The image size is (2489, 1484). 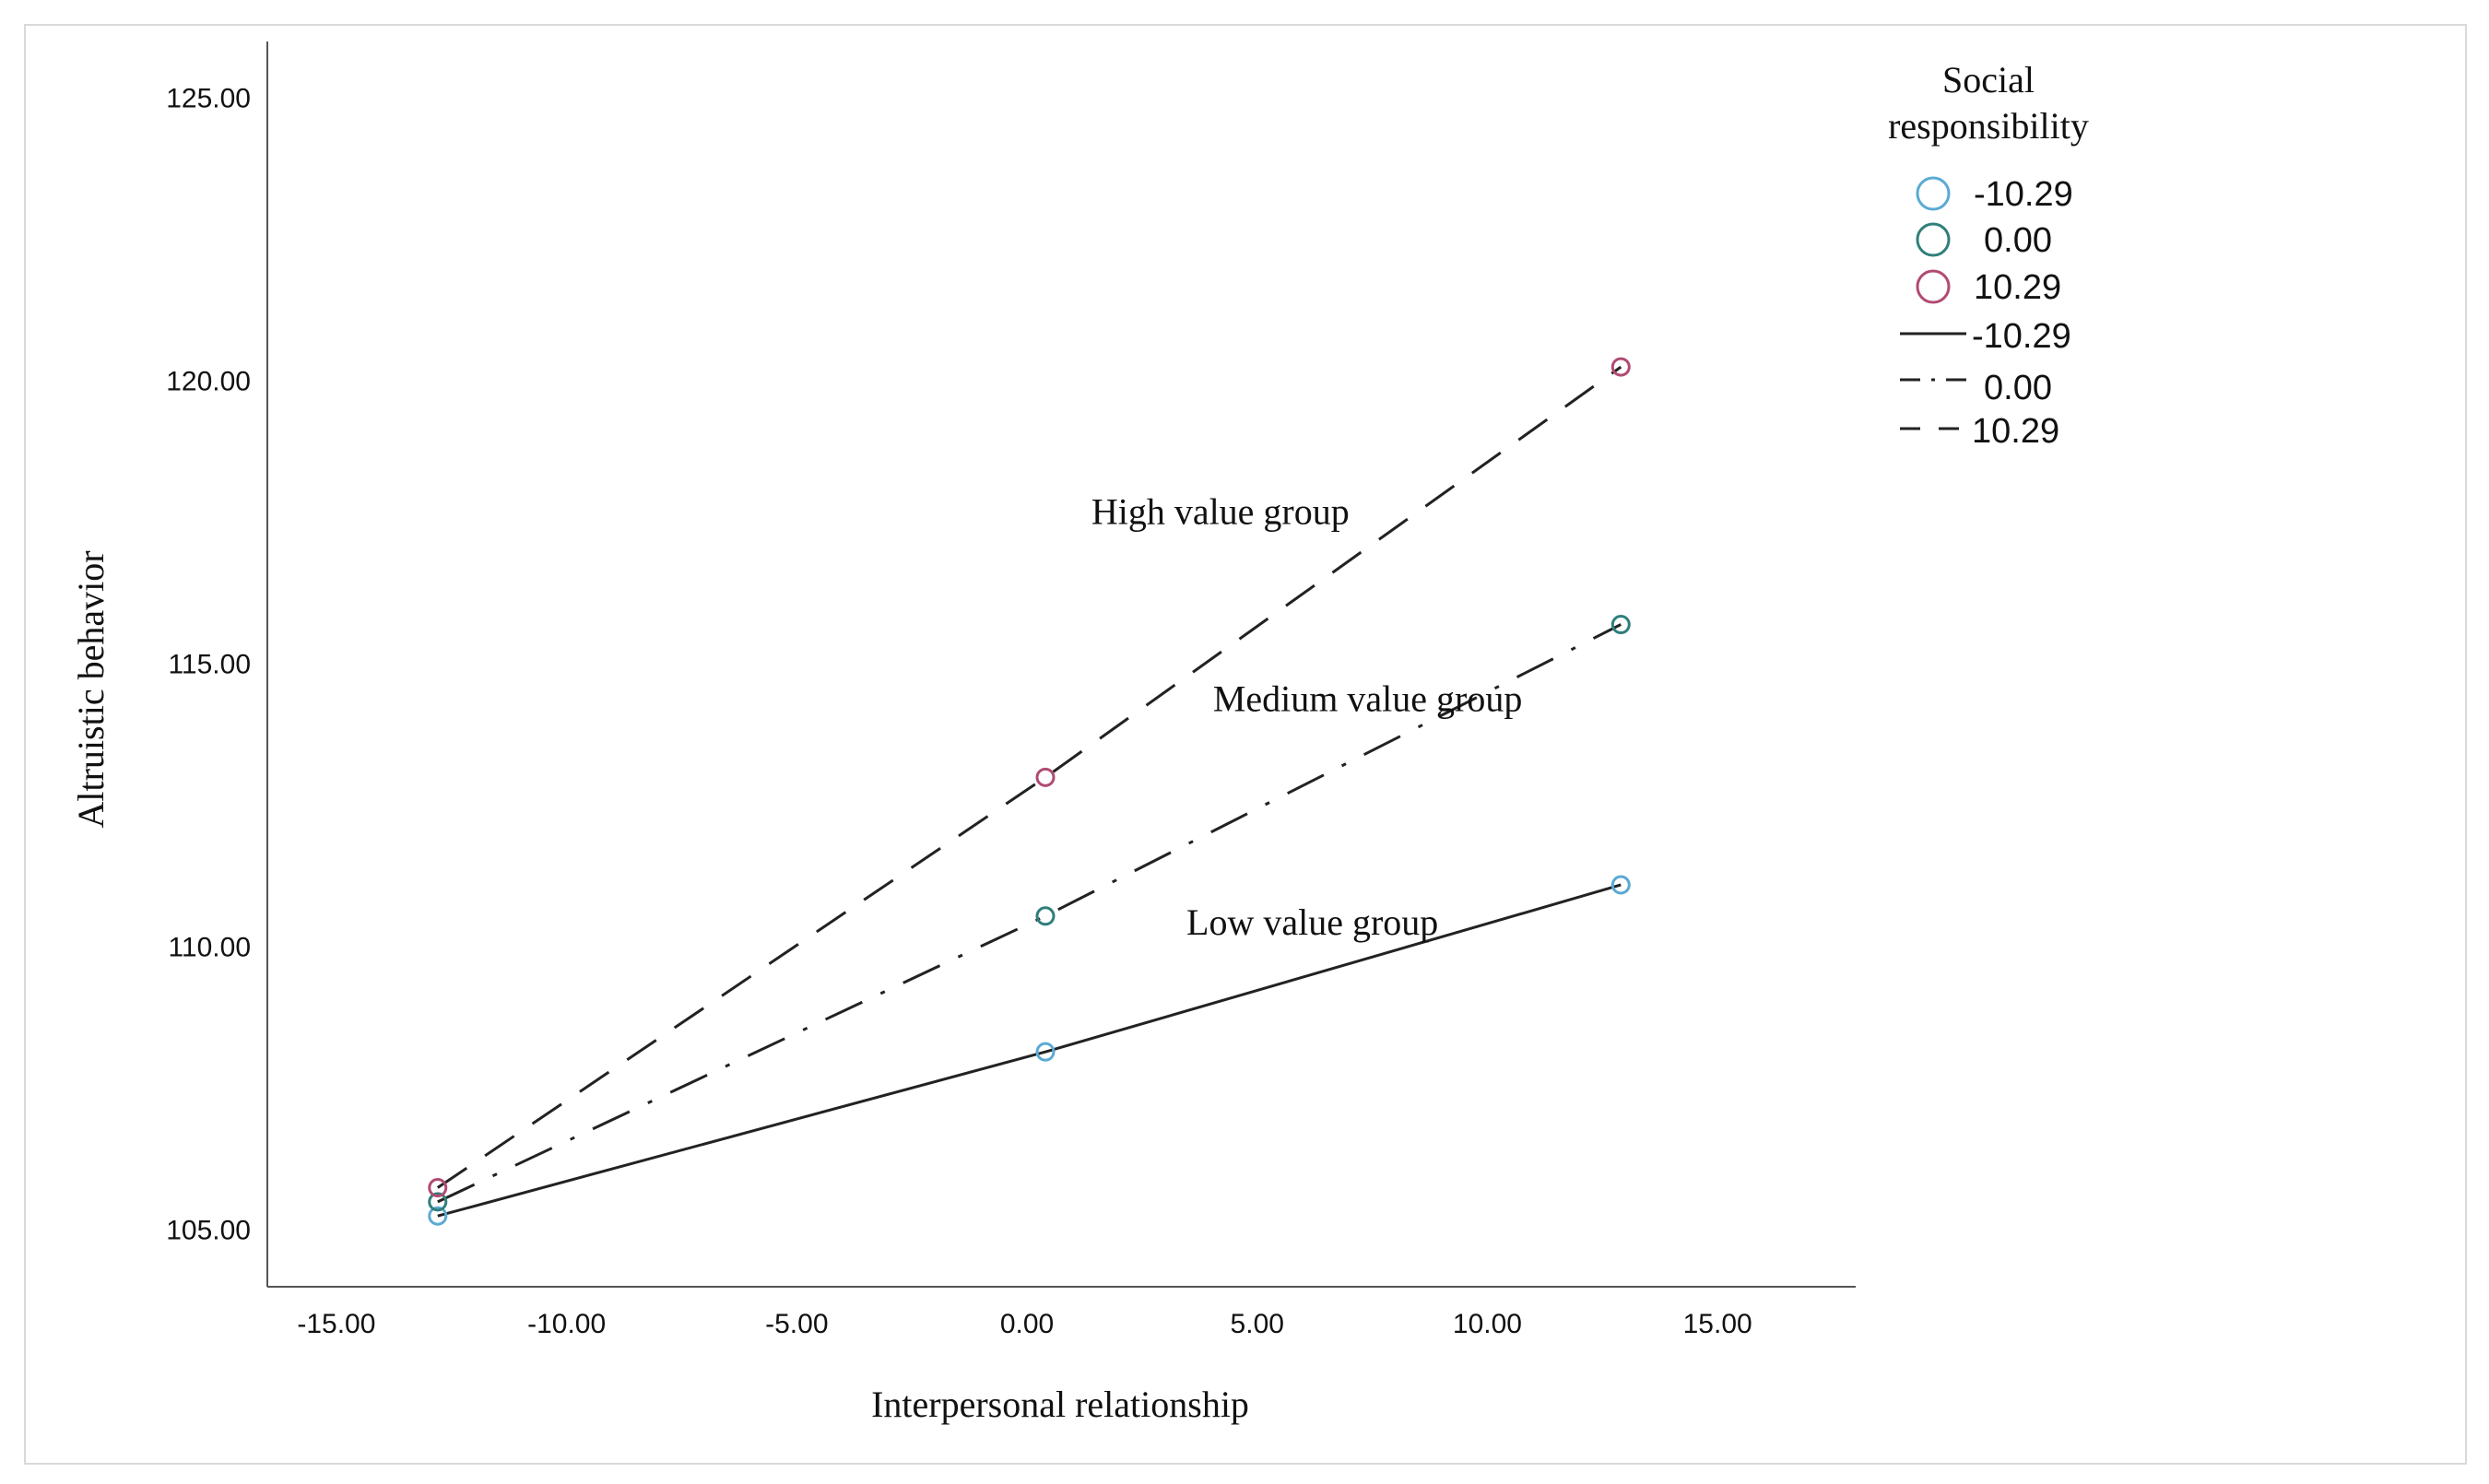 I want to click on y-tick-label: 125.00, so click(x=208, y=98).